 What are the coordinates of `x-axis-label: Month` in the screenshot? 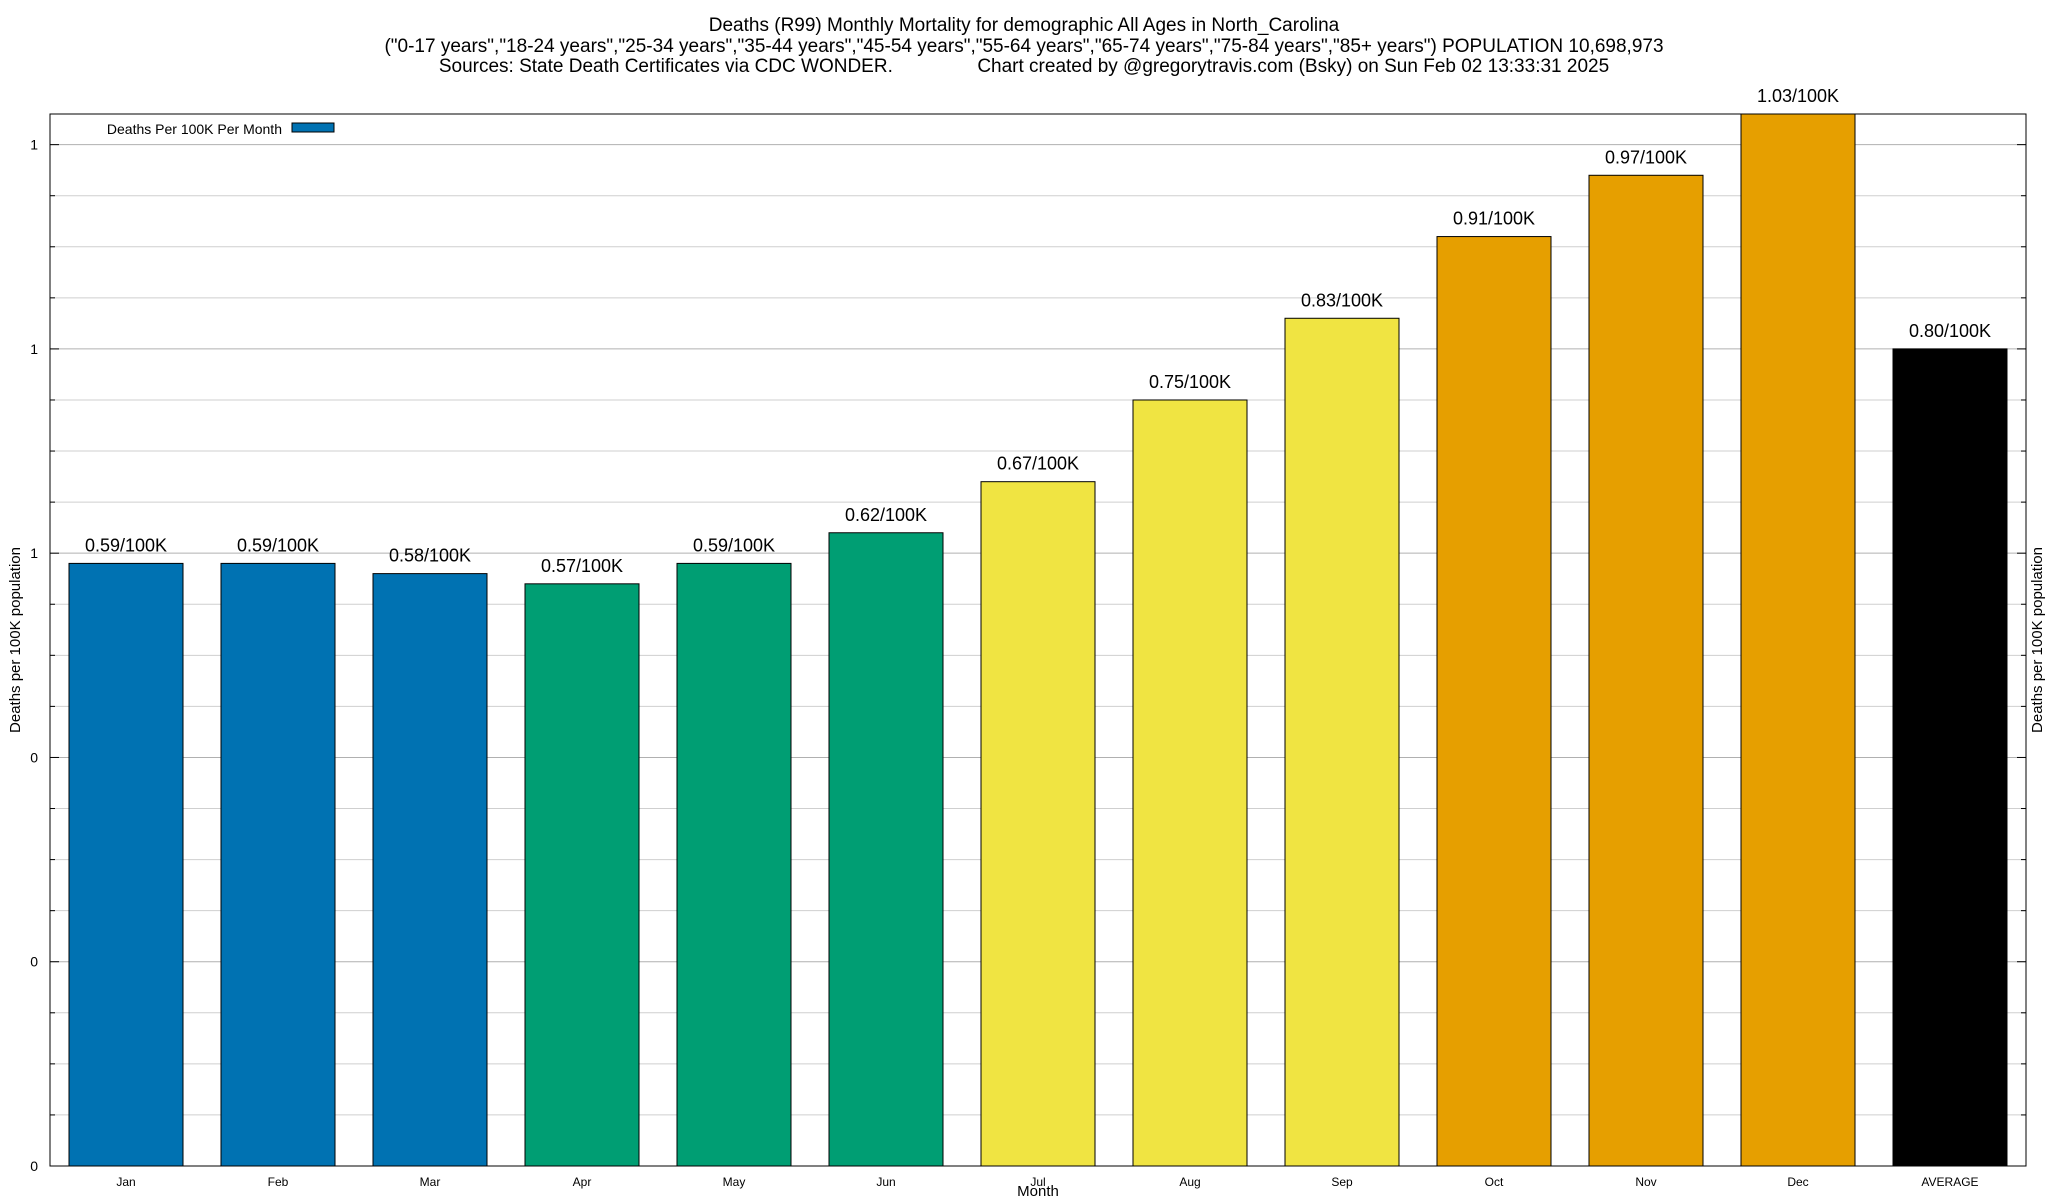 It's located at (1038, 1191).